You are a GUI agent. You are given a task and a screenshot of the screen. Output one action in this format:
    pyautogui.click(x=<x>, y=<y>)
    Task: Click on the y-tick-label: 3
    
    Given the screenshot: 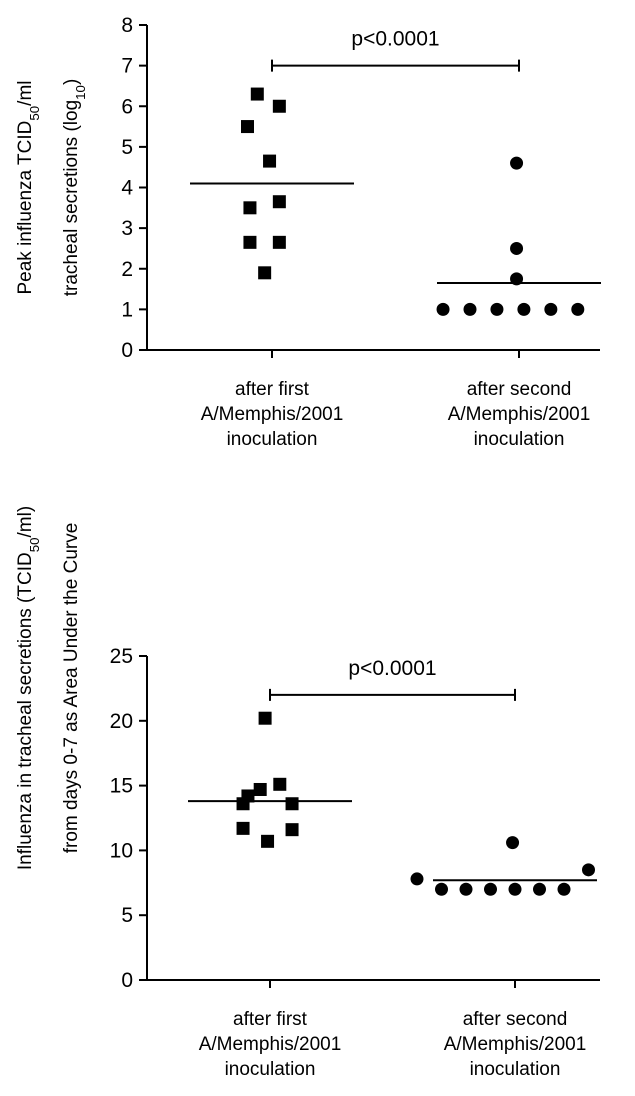 What is the action you would take?
    pyautogui.click(x=127, y=228)
    